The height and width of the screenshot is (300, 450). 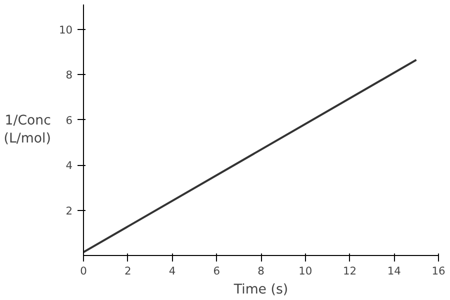 I want to click on y-tick-label: 10, so click(x=65, y=29).